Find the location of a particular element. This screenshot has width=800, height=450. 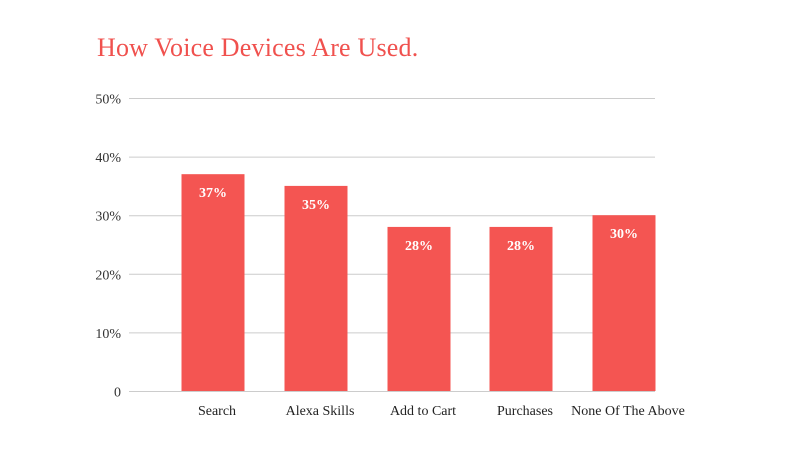

bar-add-to-cart is located at coordinates (419, 308).